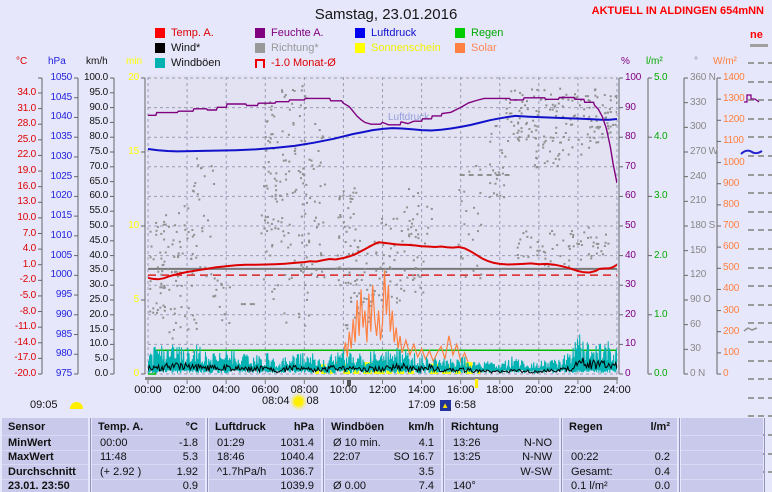 The width and height of the screenshot is (772, 492). What do you see at coordinates (185, 48) in the screenshot?
I see `legend-label: Wind*` at bounding box center [185, 48].